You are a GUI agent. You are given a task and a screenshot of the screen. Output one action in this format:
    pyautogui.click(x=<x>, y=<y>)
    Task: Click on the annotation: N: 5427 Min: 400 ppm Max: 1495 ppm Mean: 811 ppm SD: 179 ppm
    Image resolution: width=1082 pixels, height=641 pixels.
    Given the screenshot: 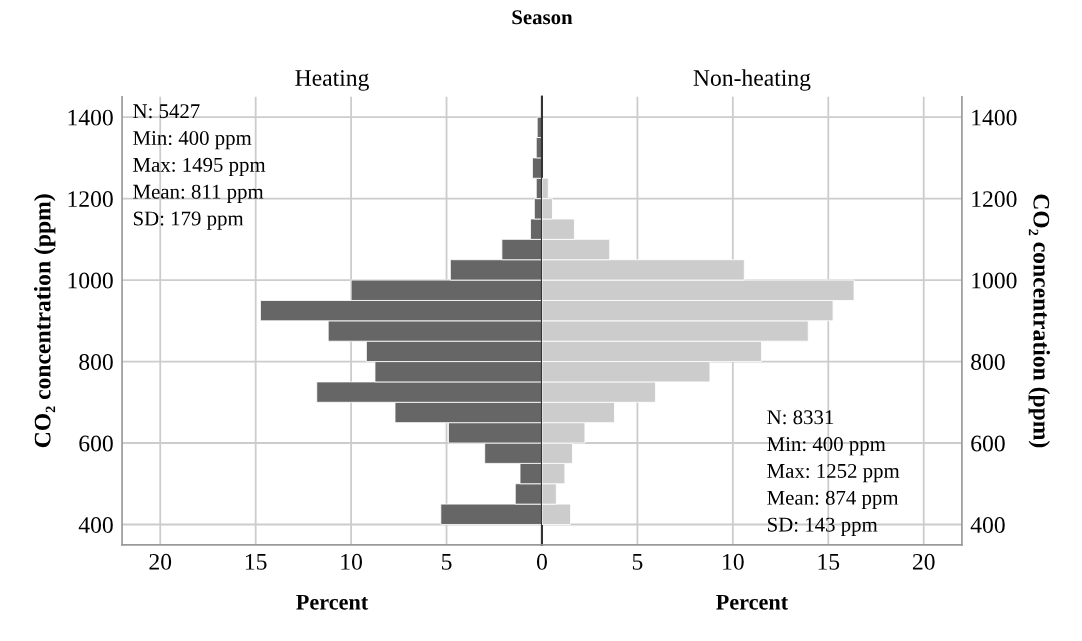 What is the action you would take?
    pyautogui.click(x=199, y=167)
    